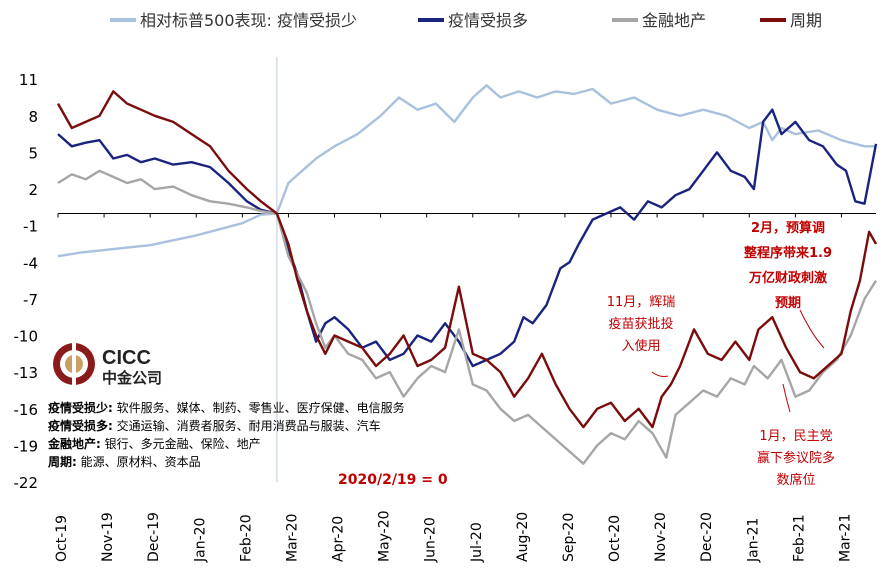 The image size is (889, 574). I want to click on arrow-budget, so click(812, 329).